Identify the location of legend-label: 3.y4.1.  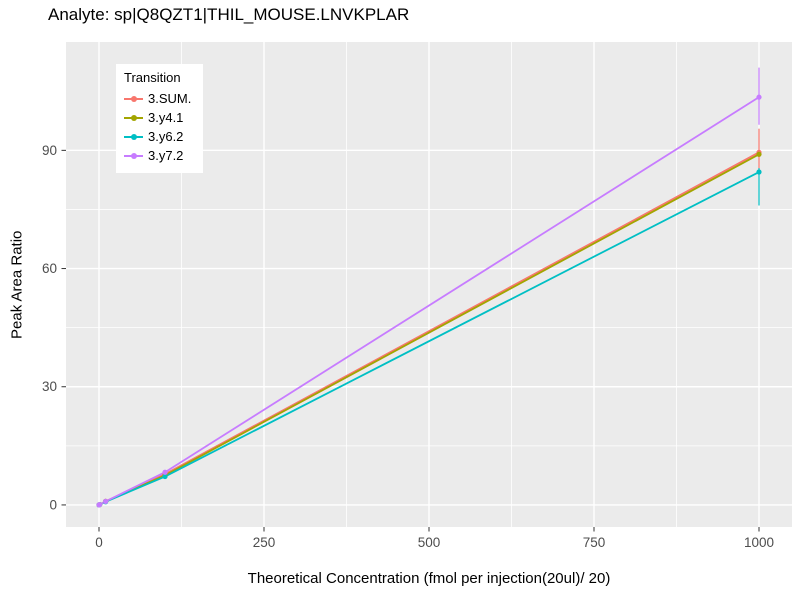
(166, 117).